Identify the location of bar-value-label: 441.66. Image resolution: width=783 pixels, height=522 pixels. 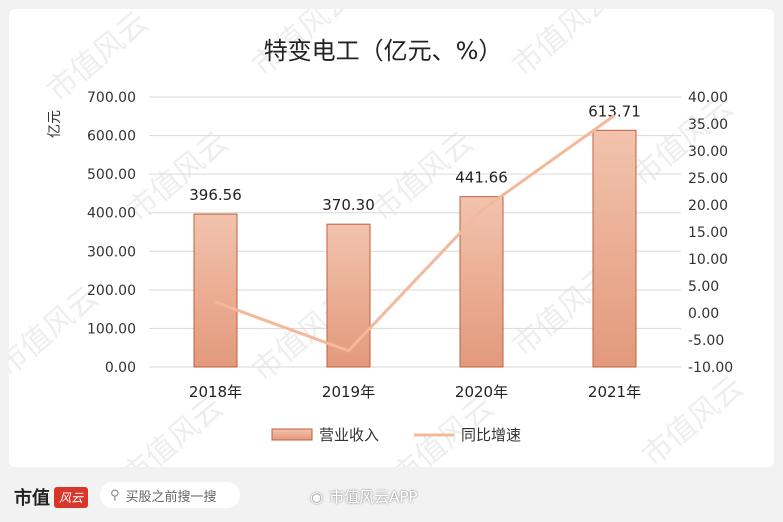
(481, 178).